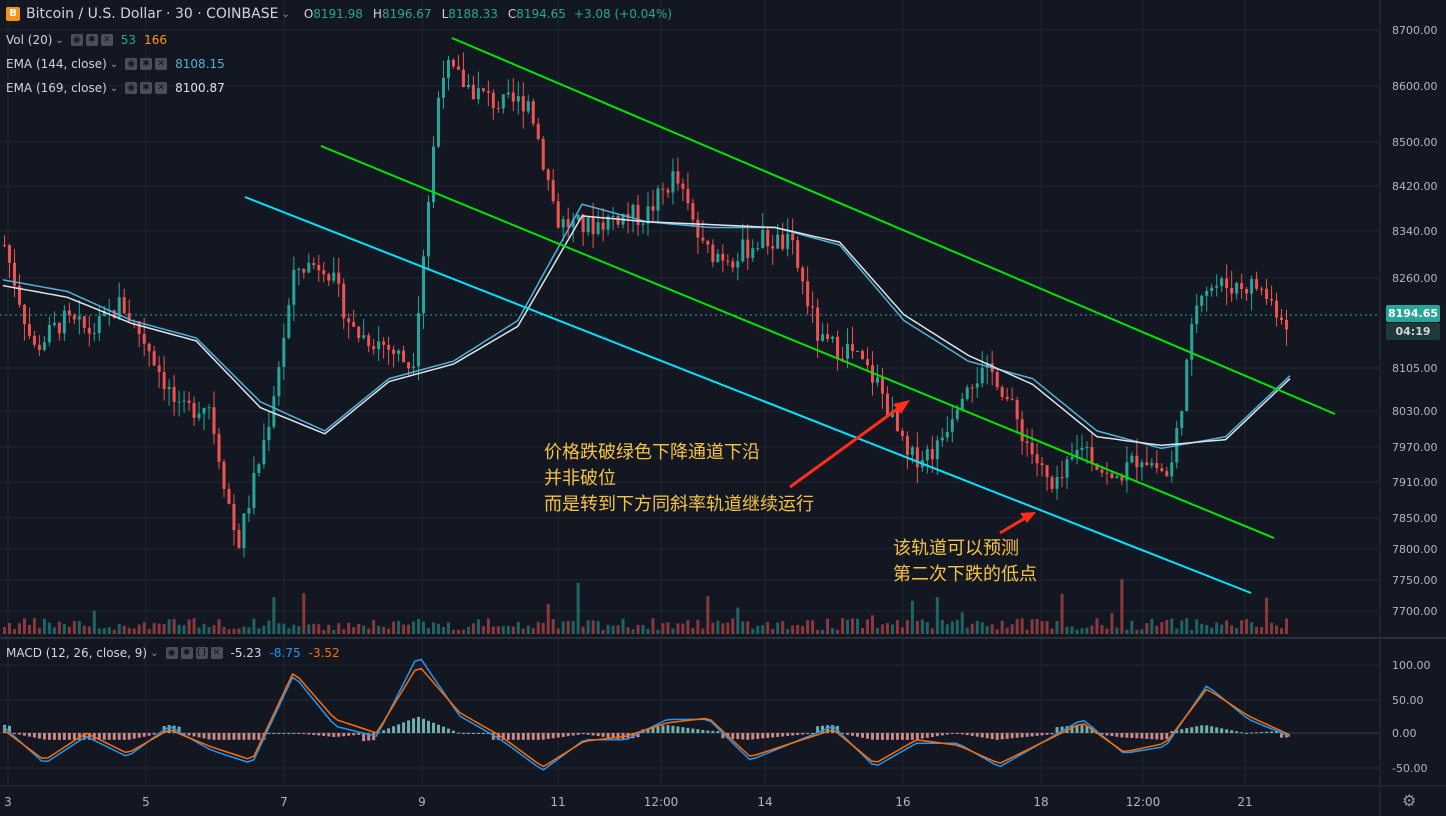  Describe the element at coordinates (1409, 800) in the screenshot. I see `settings-gear-icon: ⚙` at that location.